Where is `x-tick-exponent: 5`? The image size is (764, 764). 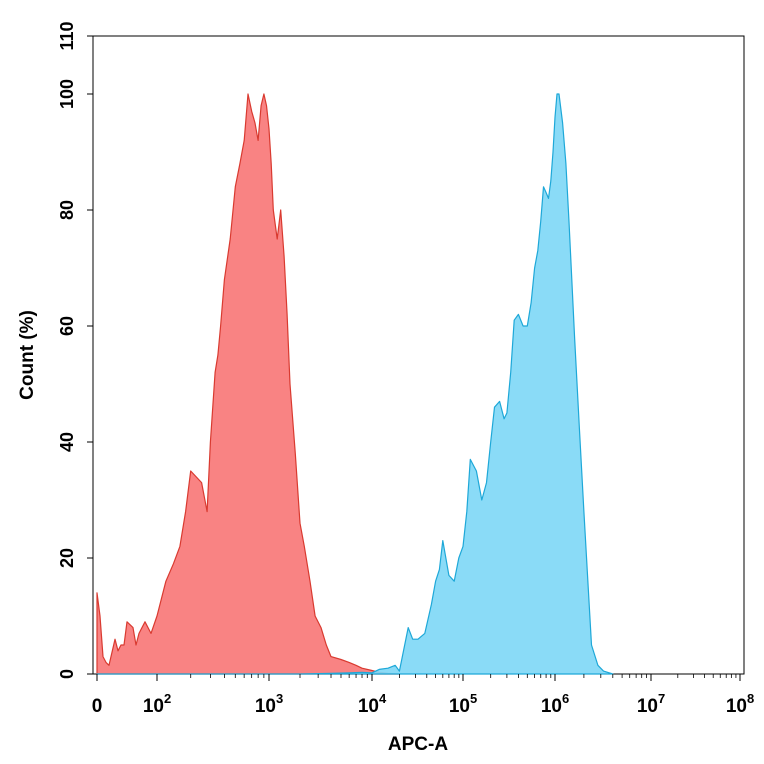
x-tick-exponent: 5 is located at coordinates (473, 698).